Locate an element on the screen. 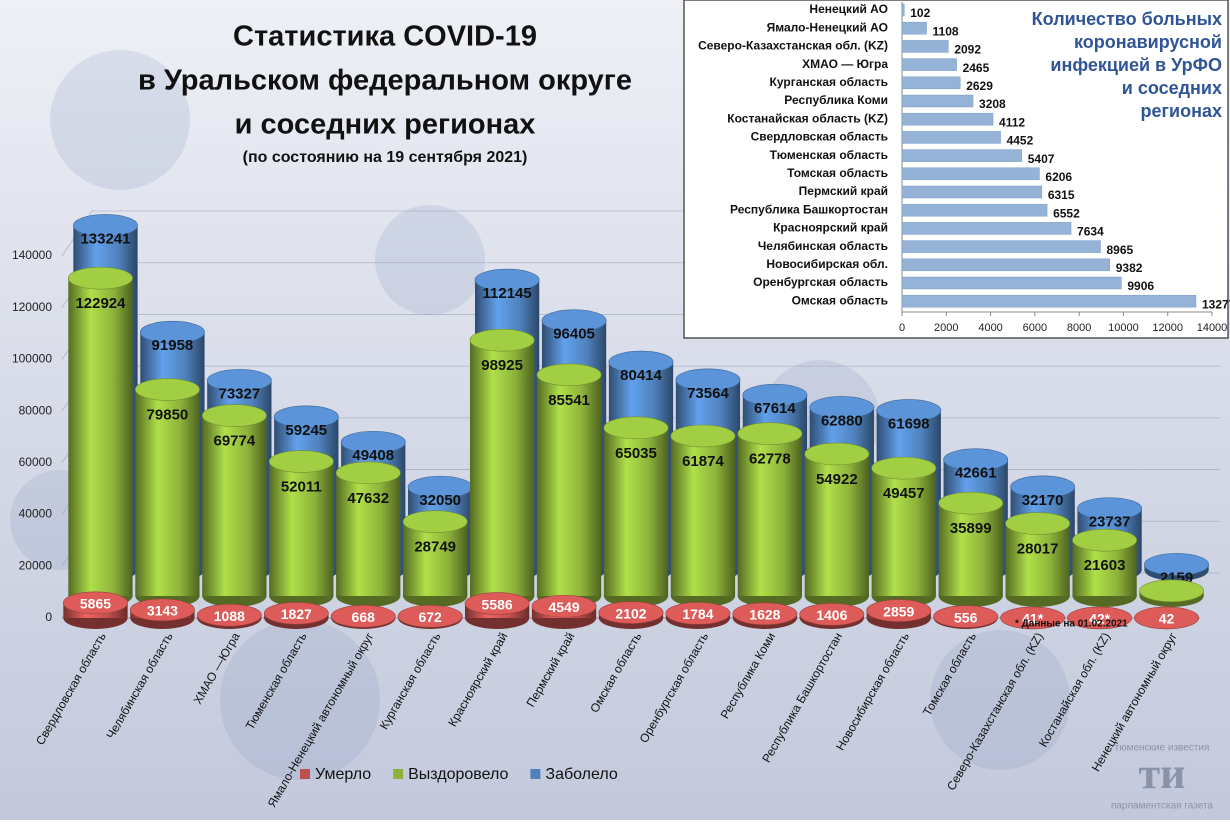  data-label: 49457 is located at coordinates (904, 493).